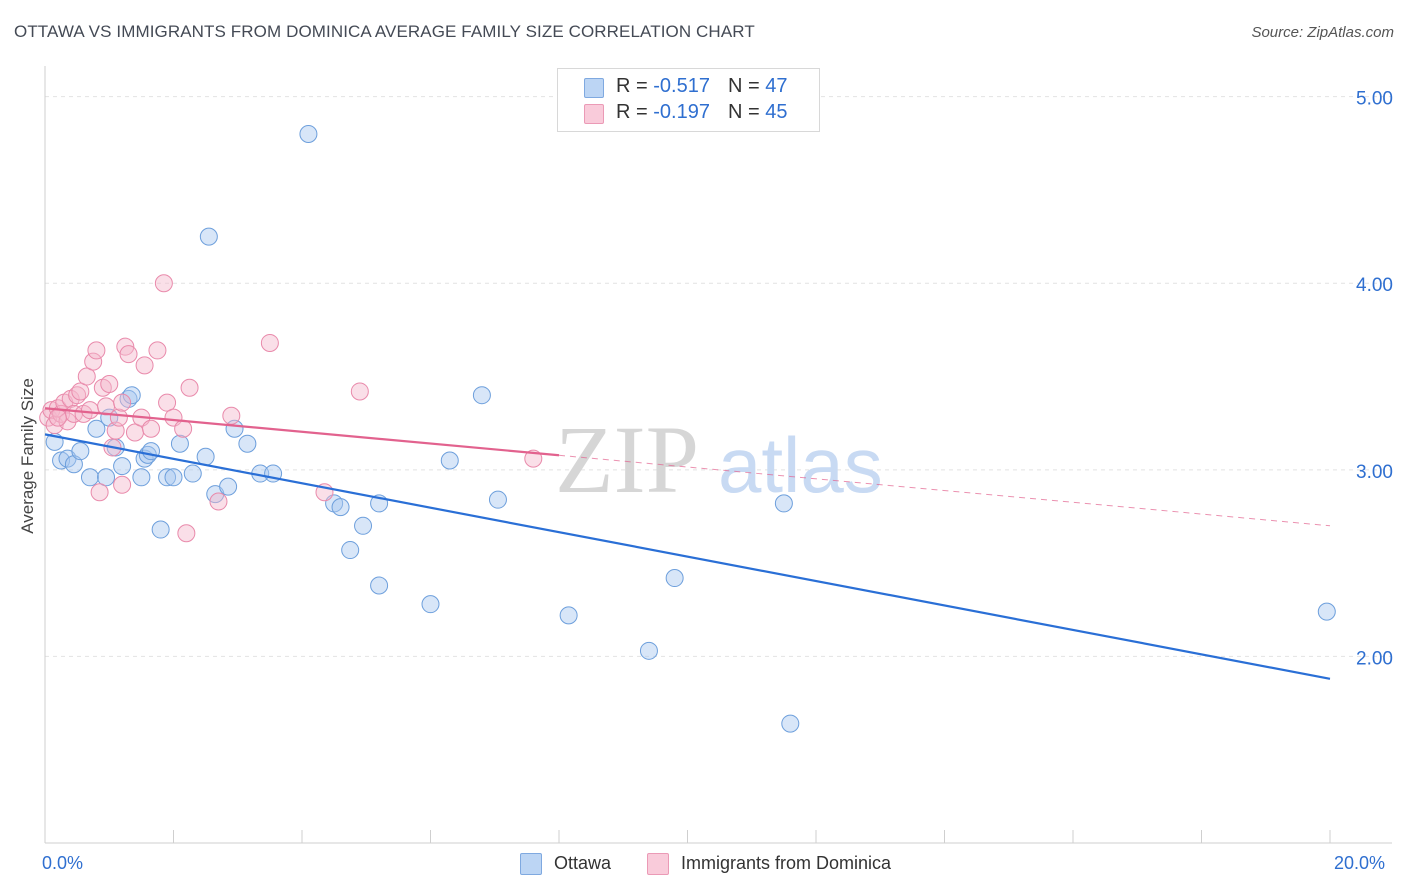 Image resolution: width=1406 pixels, height=892 pixels. I want to click on legend-text-dominica: R = -0.197 N = 45, so click(701, 112).